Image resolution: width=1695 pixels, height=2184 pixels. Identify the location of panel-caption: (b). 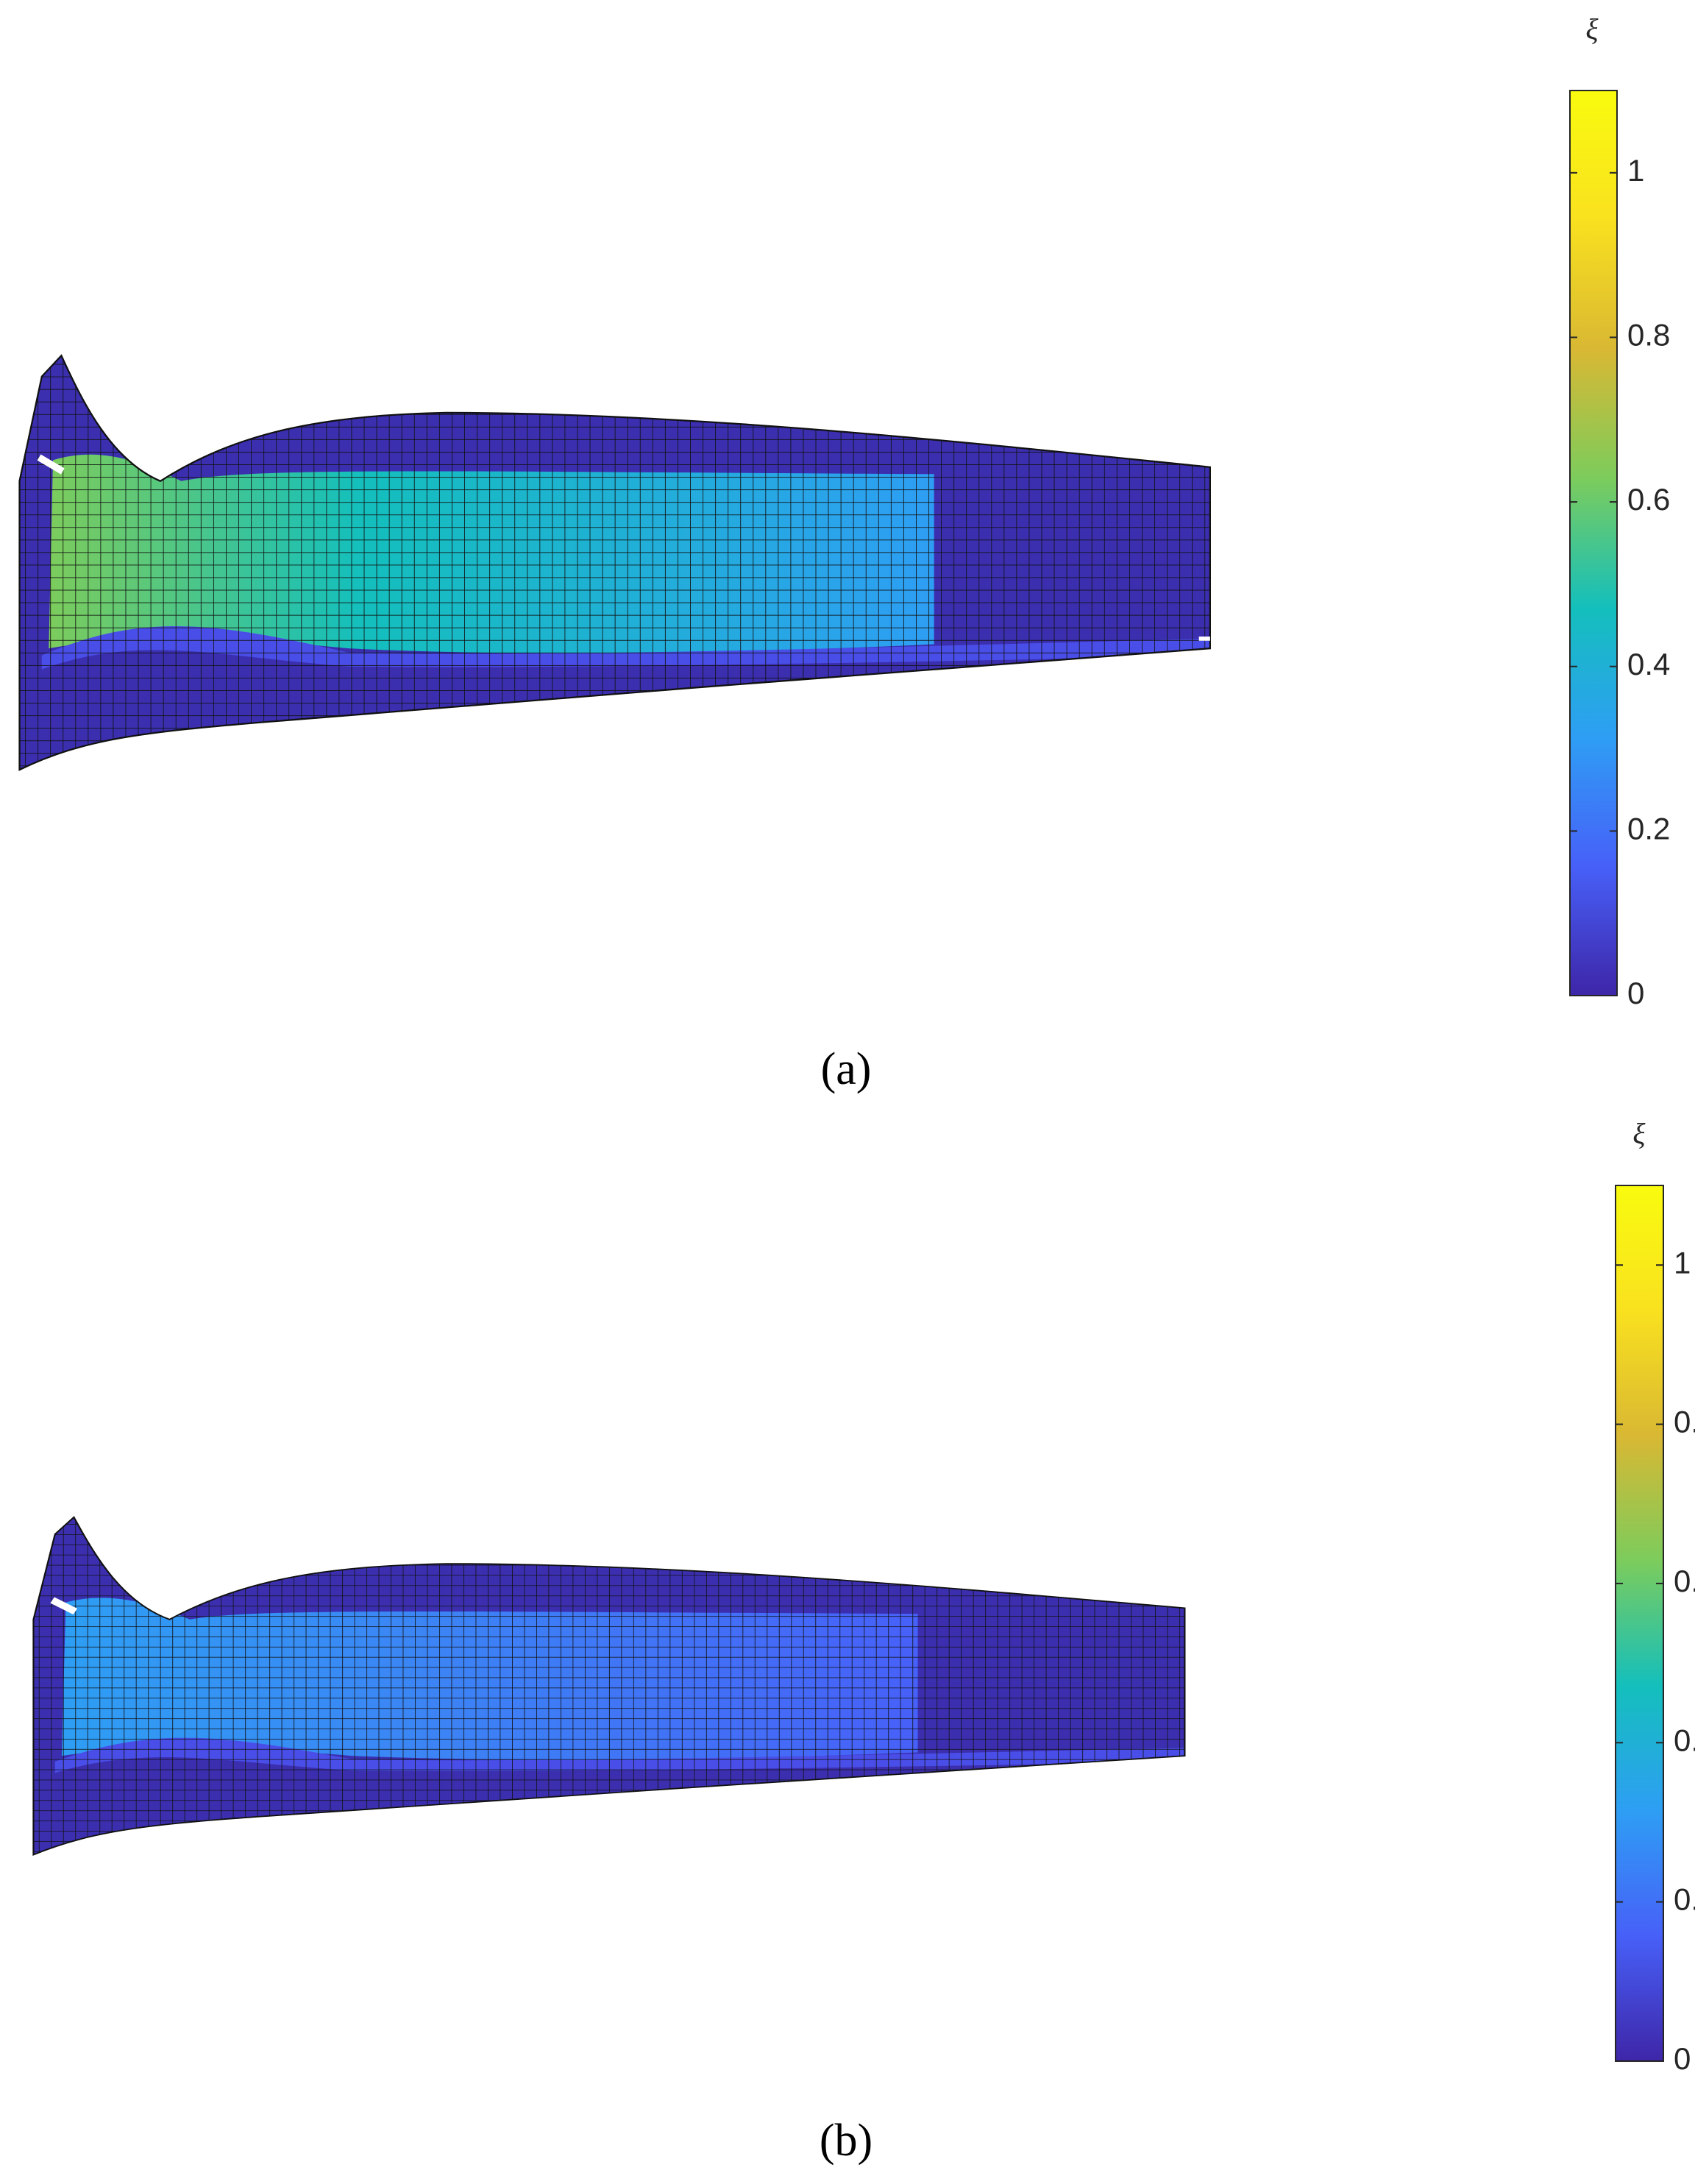
(846, 2141).